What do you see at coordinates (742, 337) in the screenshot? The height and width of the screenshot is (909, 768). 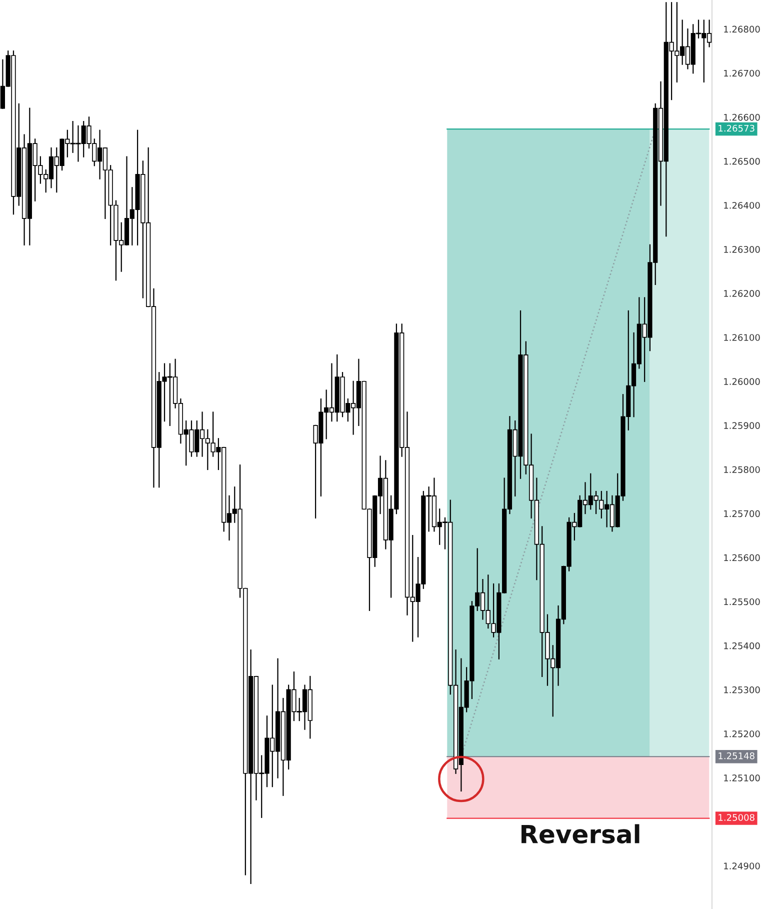 I see `y-tick-label: 1.26100` at bounding box center [742, 337].